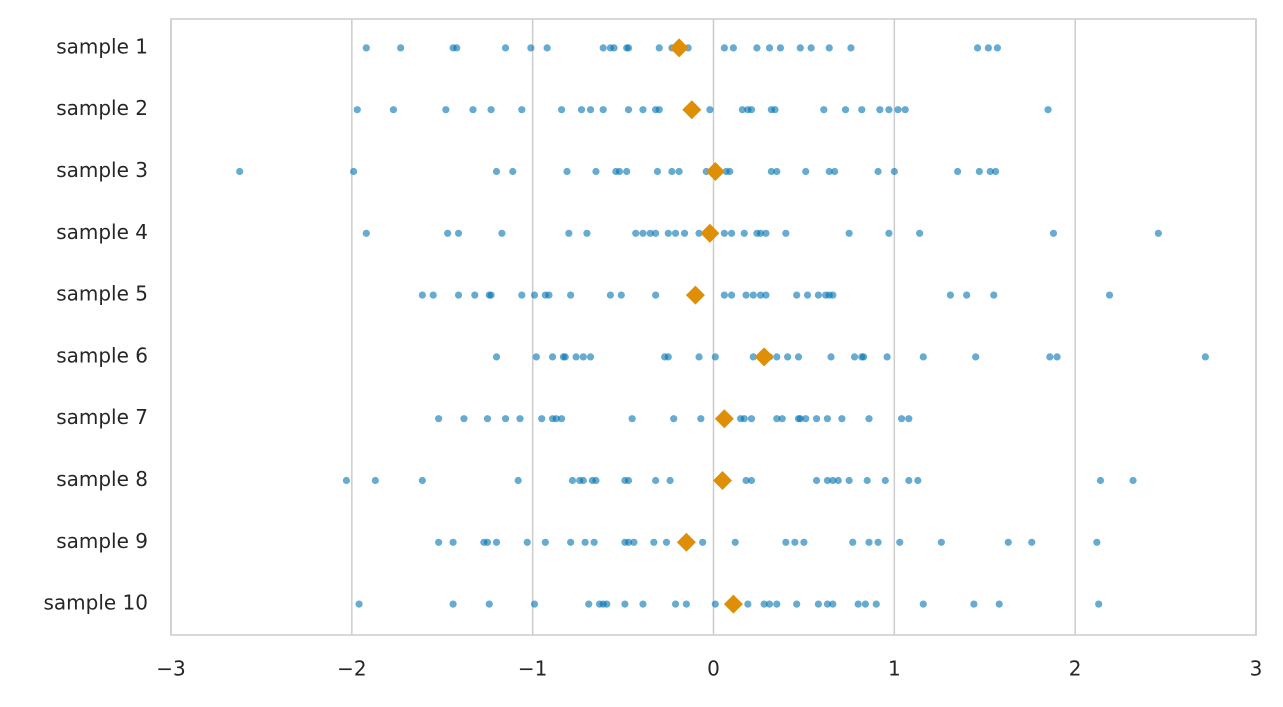 Image resolution: width=1283 pixels, height=707 pixels. What do you see at coordinates (713, 669) in the screenshot?
I see `x-tick-label: 0` at bounding box center [713, 669].